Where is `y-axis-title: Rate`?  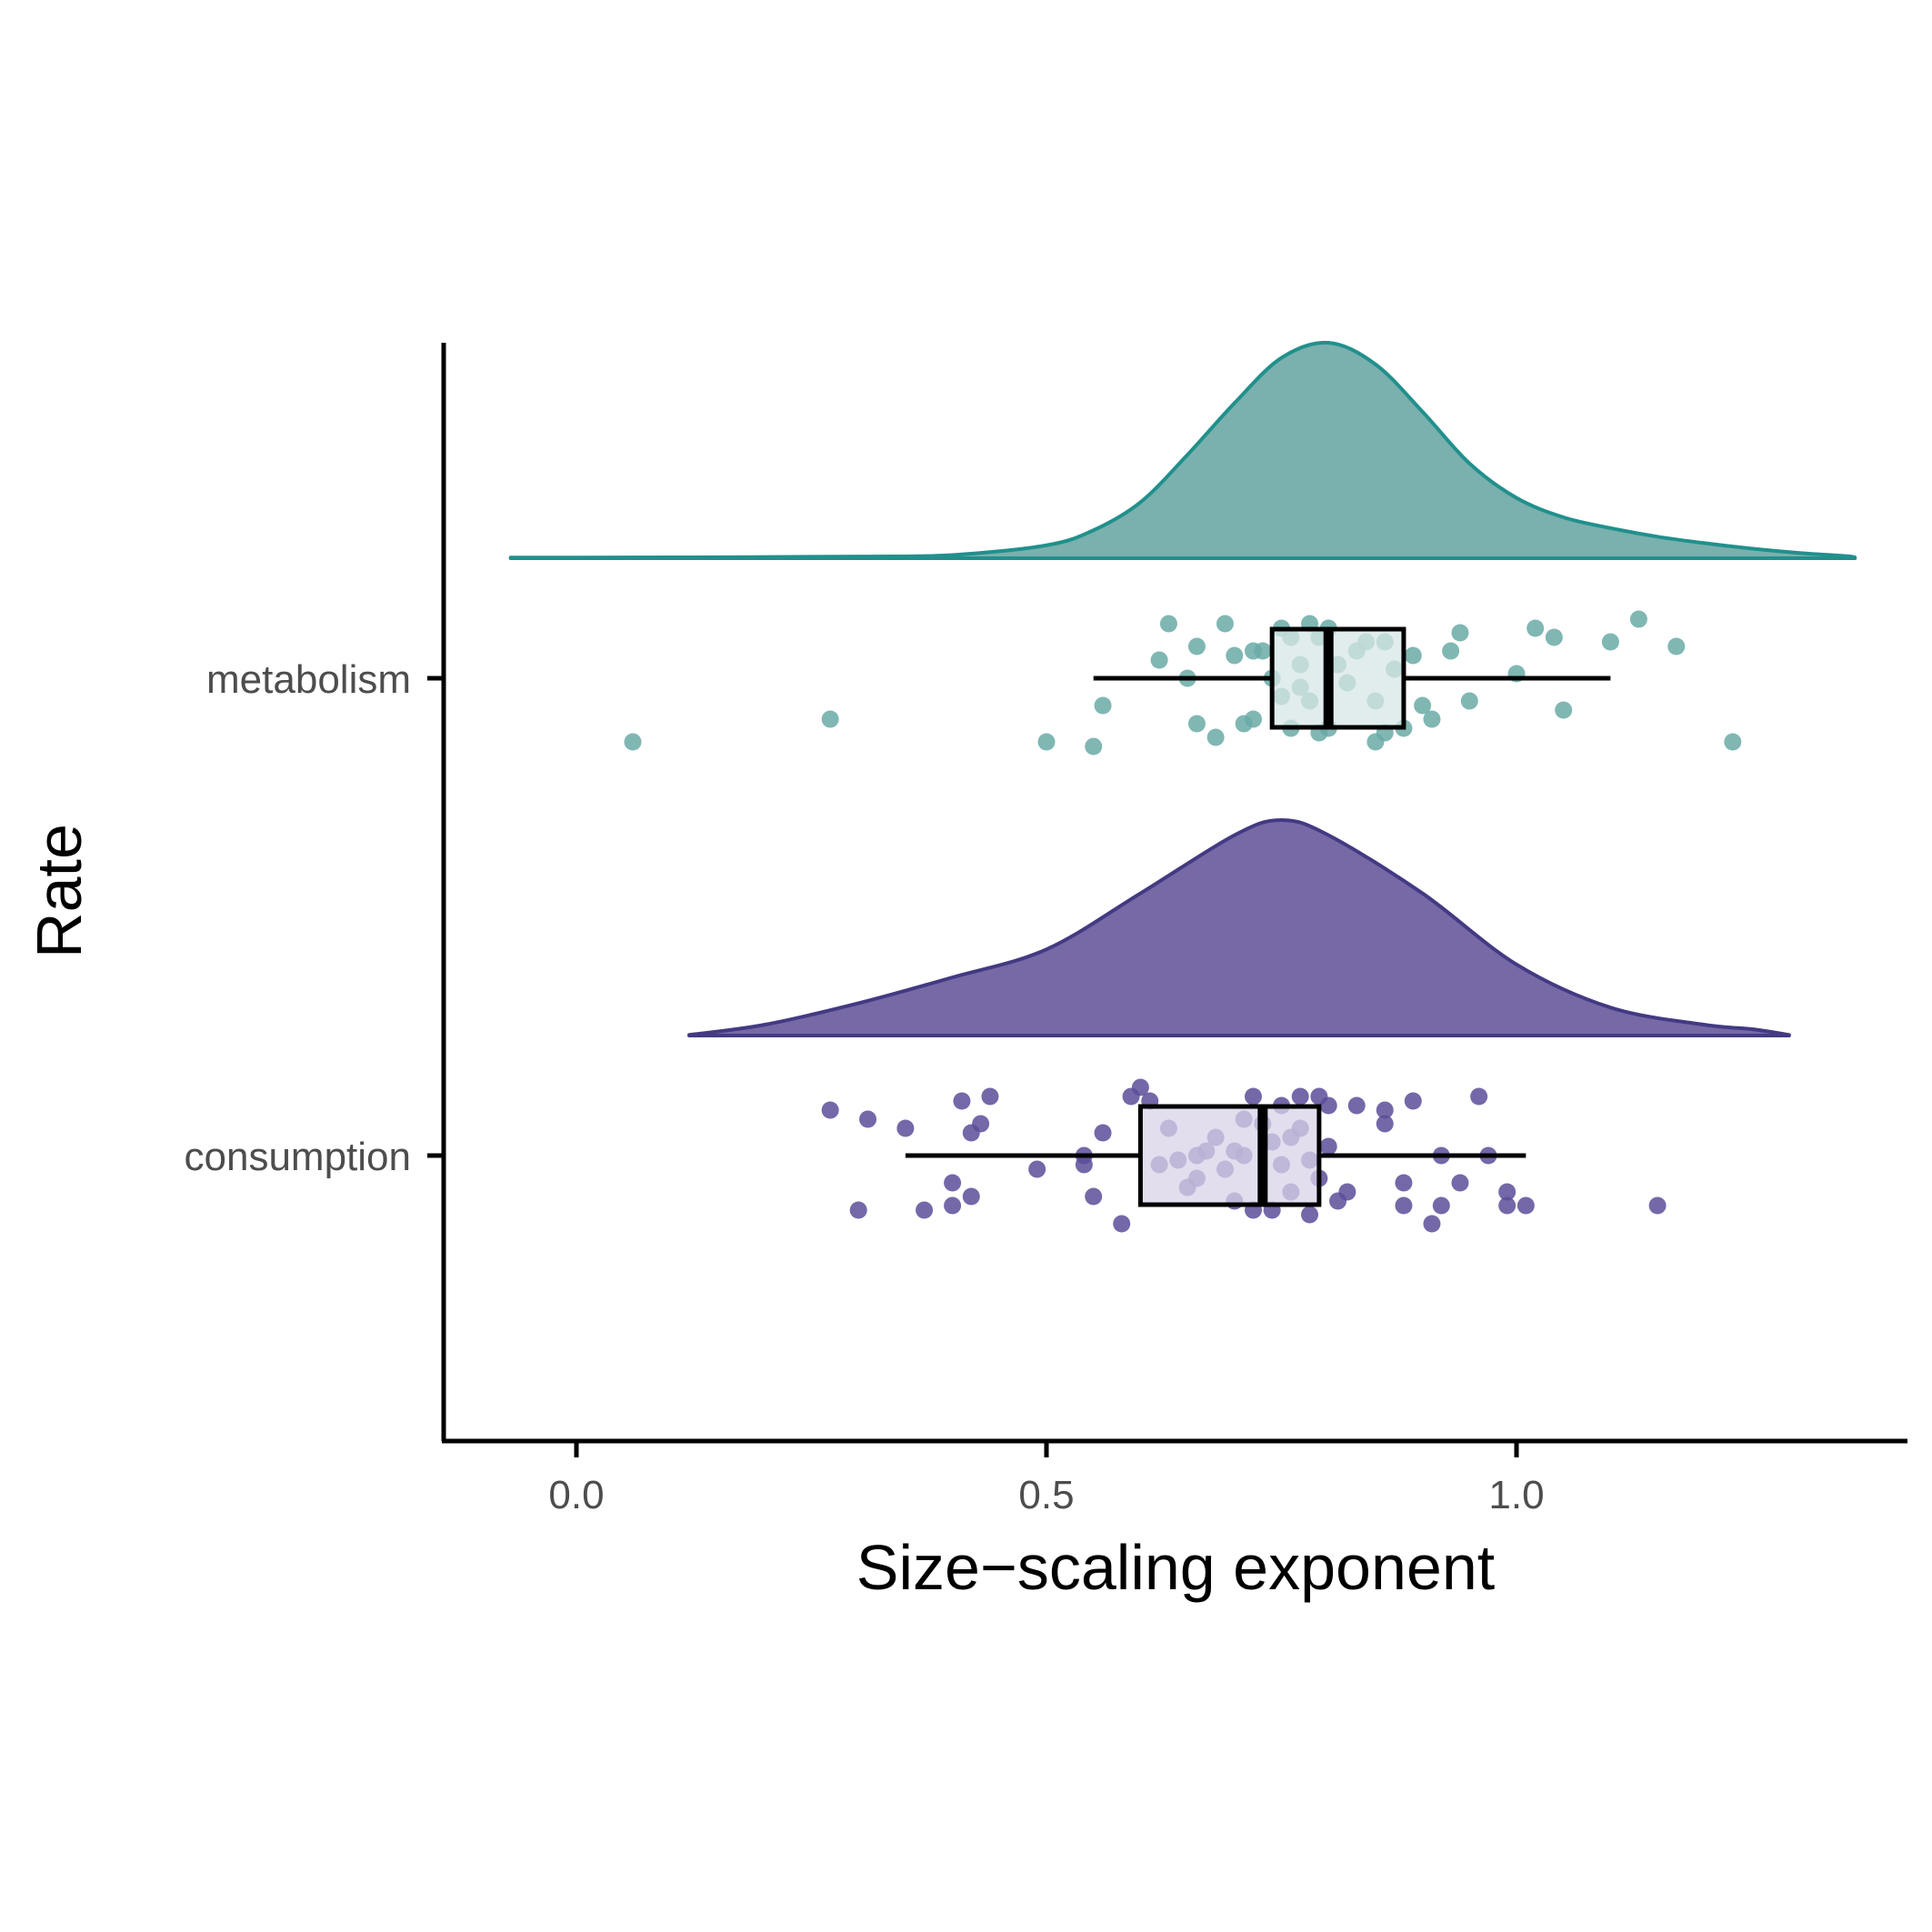 y-axis-title: Rate is located at coordinates (59, 891).